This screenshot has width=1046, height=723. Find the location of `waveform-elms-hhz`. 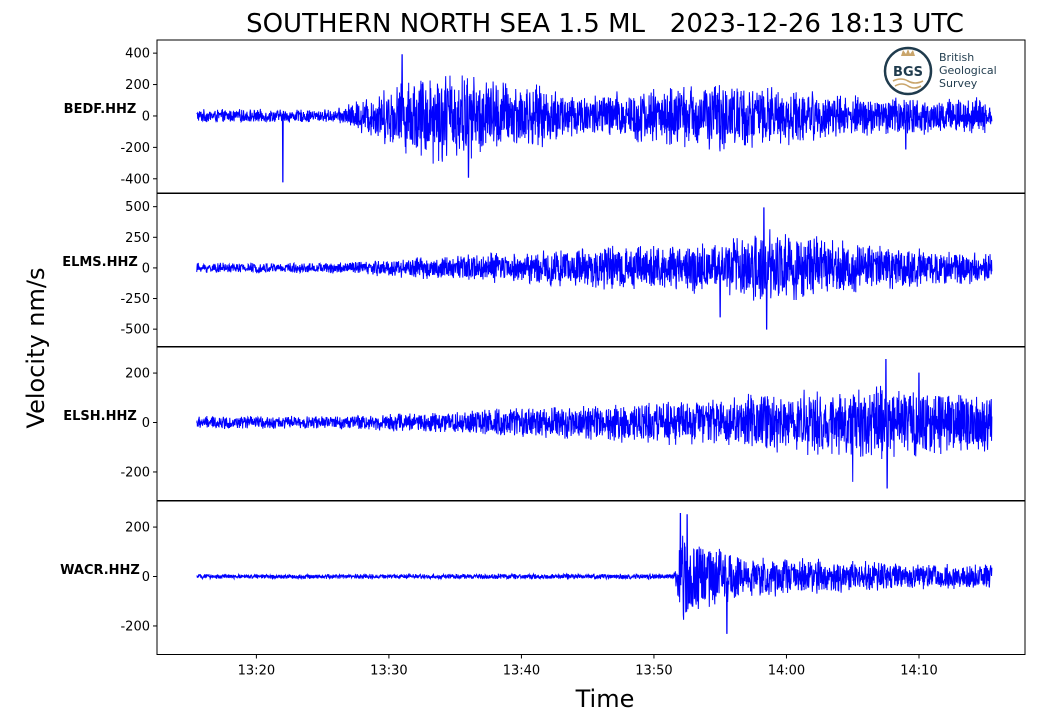

waveform-elms-hhz is located at coordinates (594, 268).